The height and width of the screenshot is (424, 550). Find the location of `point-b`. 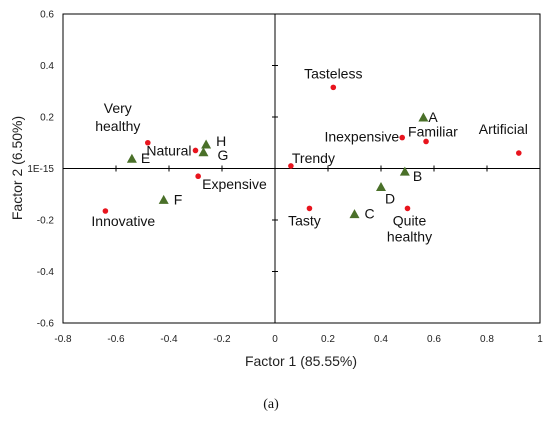

point-b is located at coordinates (404, 171).